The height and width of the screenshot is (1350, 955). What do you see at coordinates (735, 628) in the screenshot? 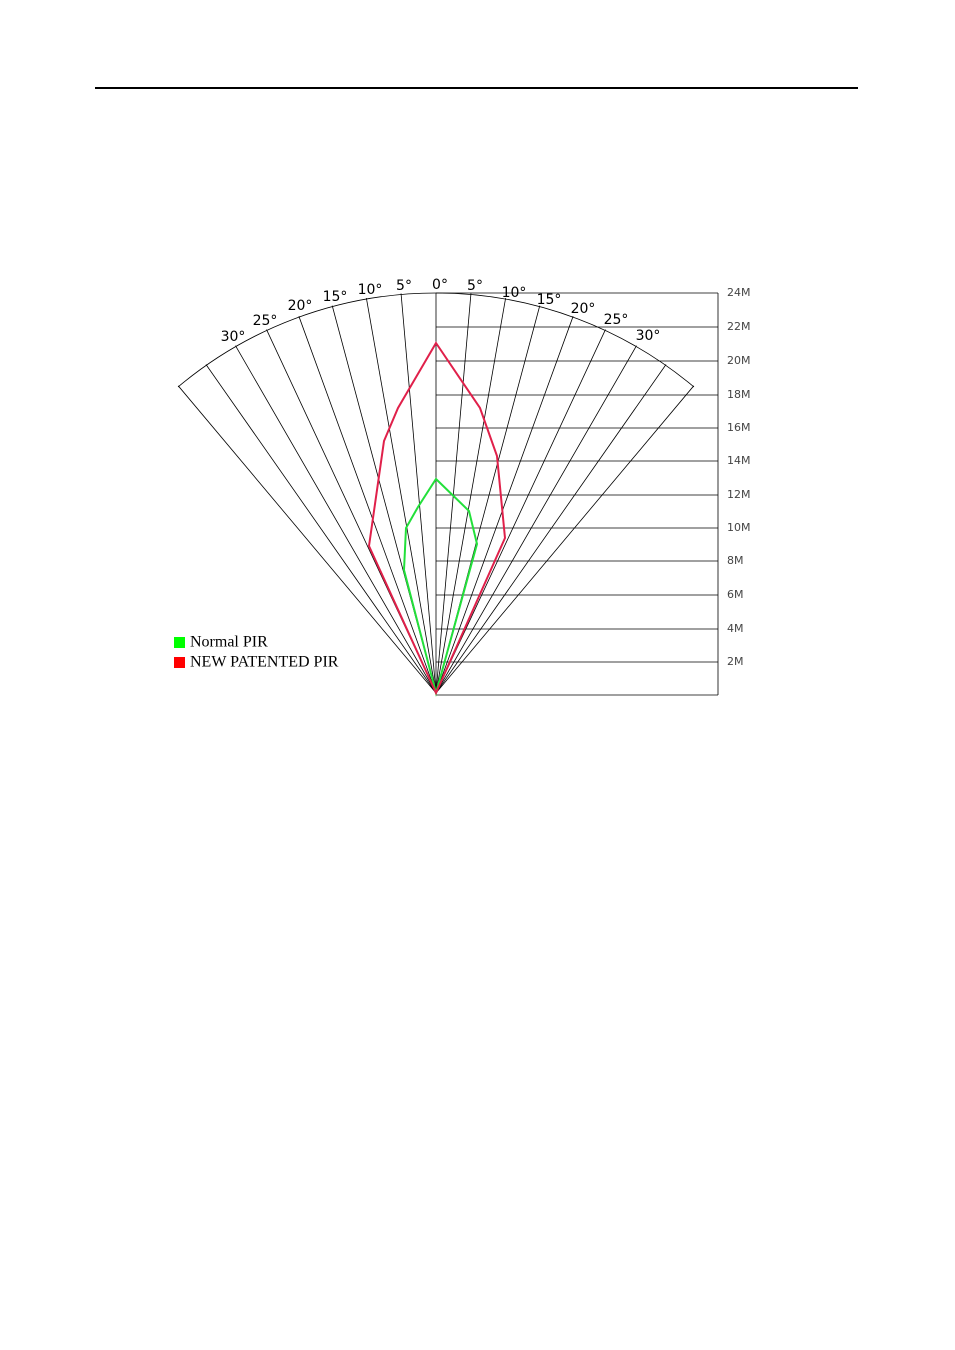
I see `distance-label: 4M` at bounding box center [735, 628].